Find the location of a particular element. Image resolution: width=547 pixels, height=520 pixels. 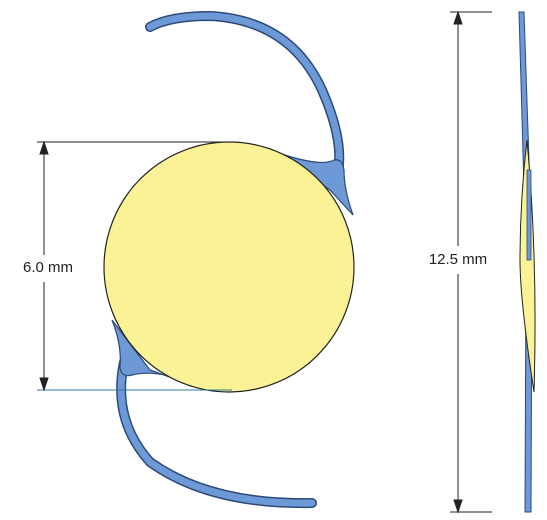

side-view is located at coordinates (527, 262).